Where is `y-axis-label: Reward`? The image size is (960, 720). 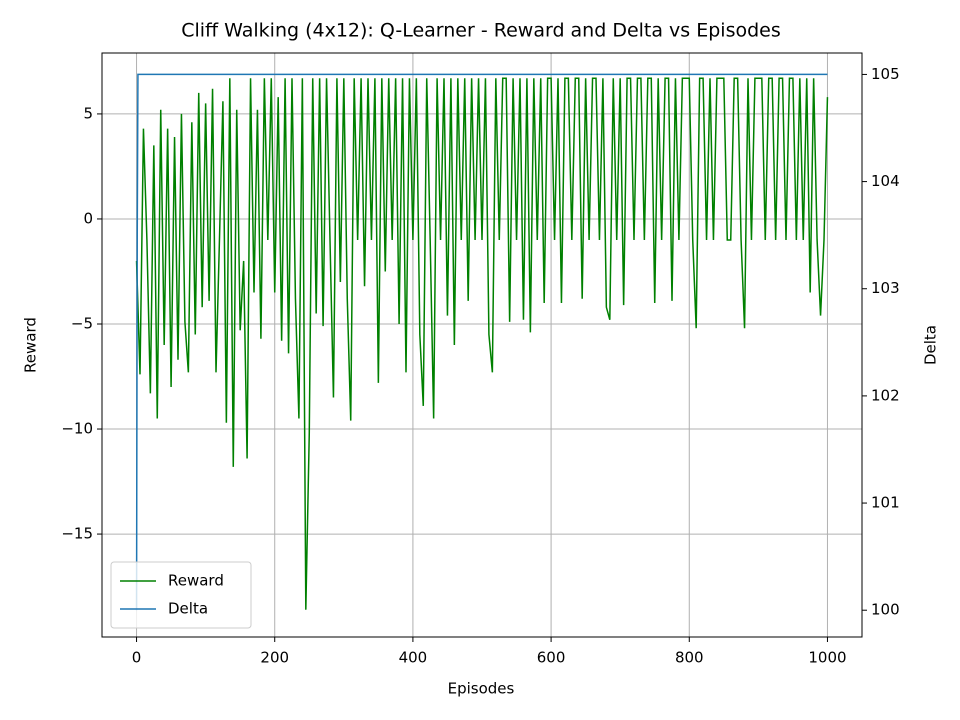
y-axis-label: Reward is located at coordinates (31, 345).